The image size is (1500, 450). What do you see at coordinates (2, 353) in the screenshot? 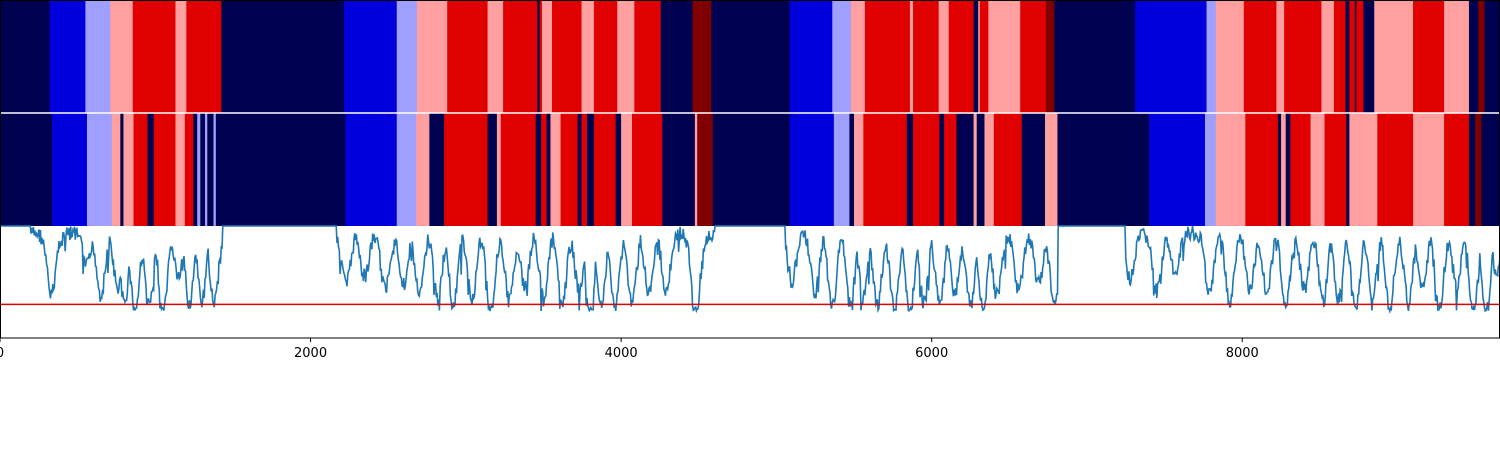
I see `x-tick-label-0: 0` at bounding box center [2, 353].